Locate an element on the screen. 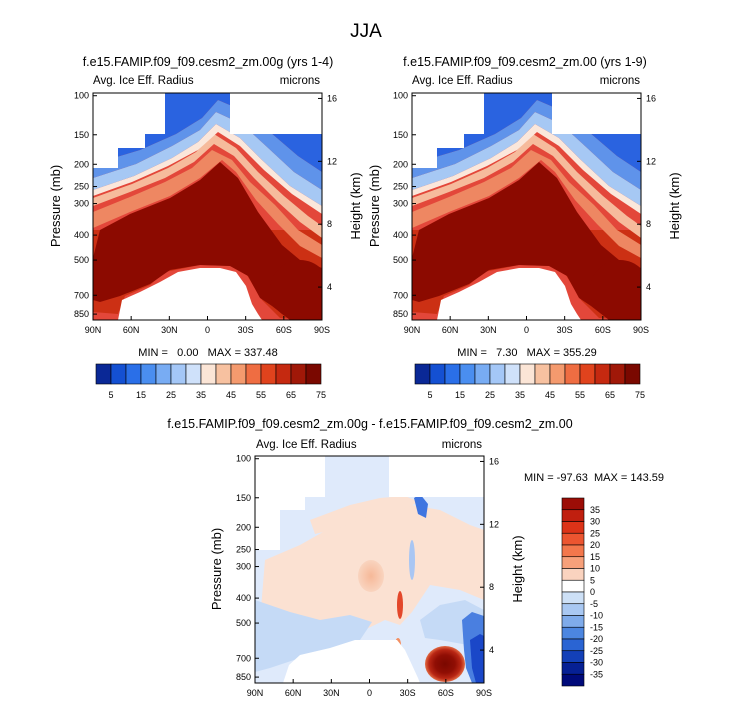 Image resolution: width=733 pixels, height=712 pixels. colorbar-label: -25 is located at coordinates (596, 651).